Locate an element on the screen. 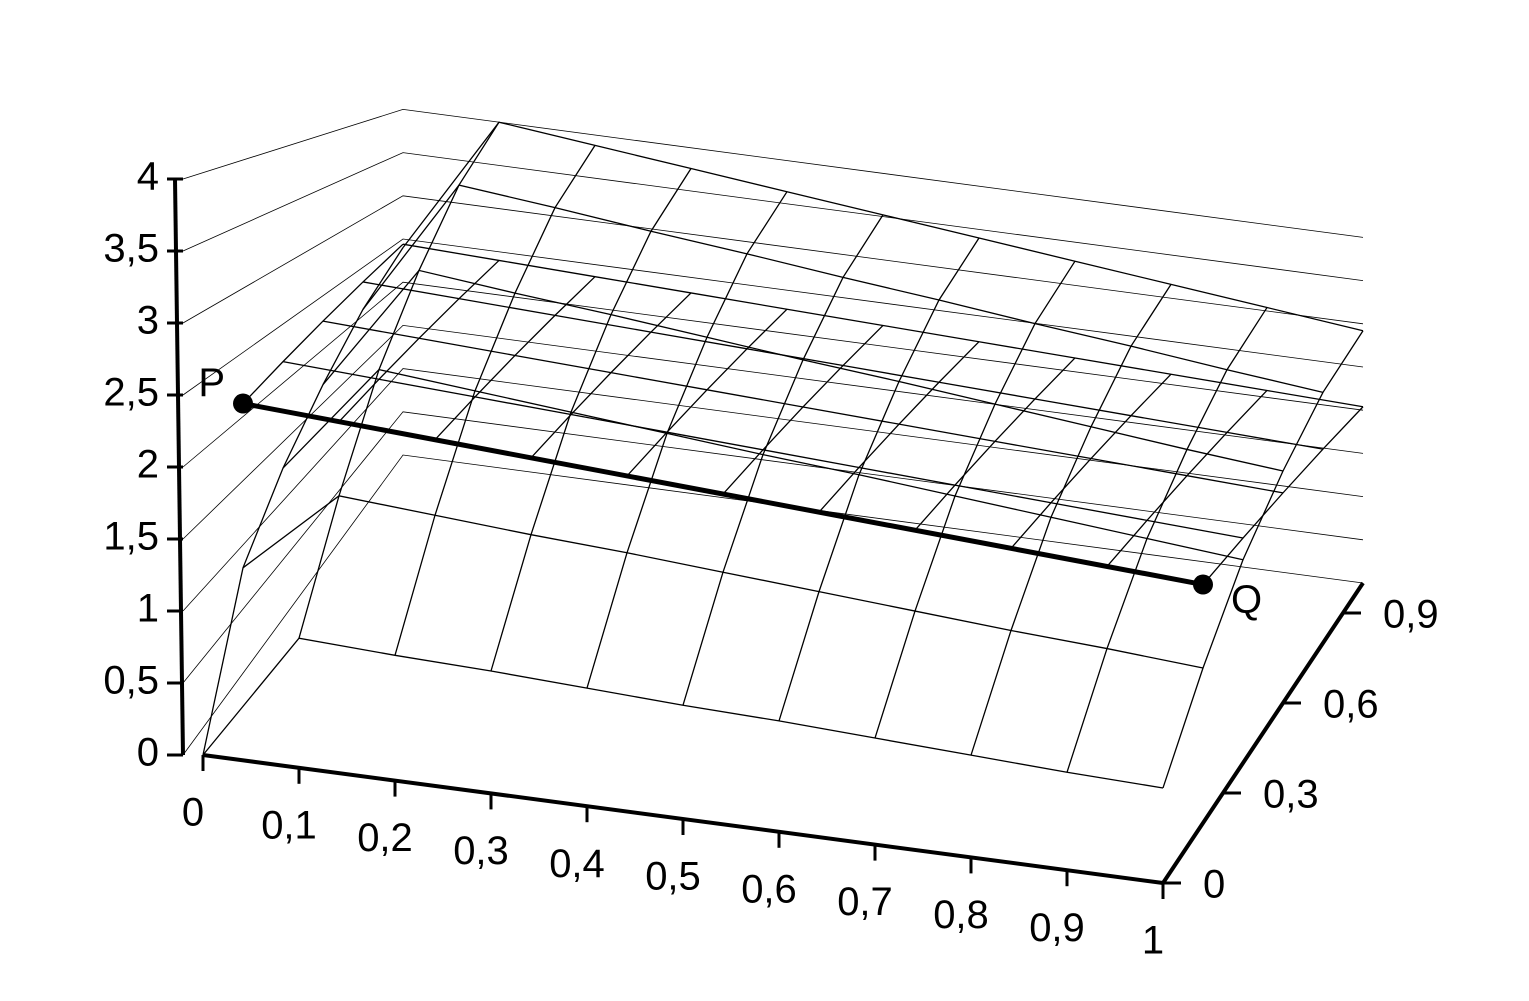 The width and height of the screenshot is (1529, 1001). z-tick-label: 4 is located at coordinates (148, 177).